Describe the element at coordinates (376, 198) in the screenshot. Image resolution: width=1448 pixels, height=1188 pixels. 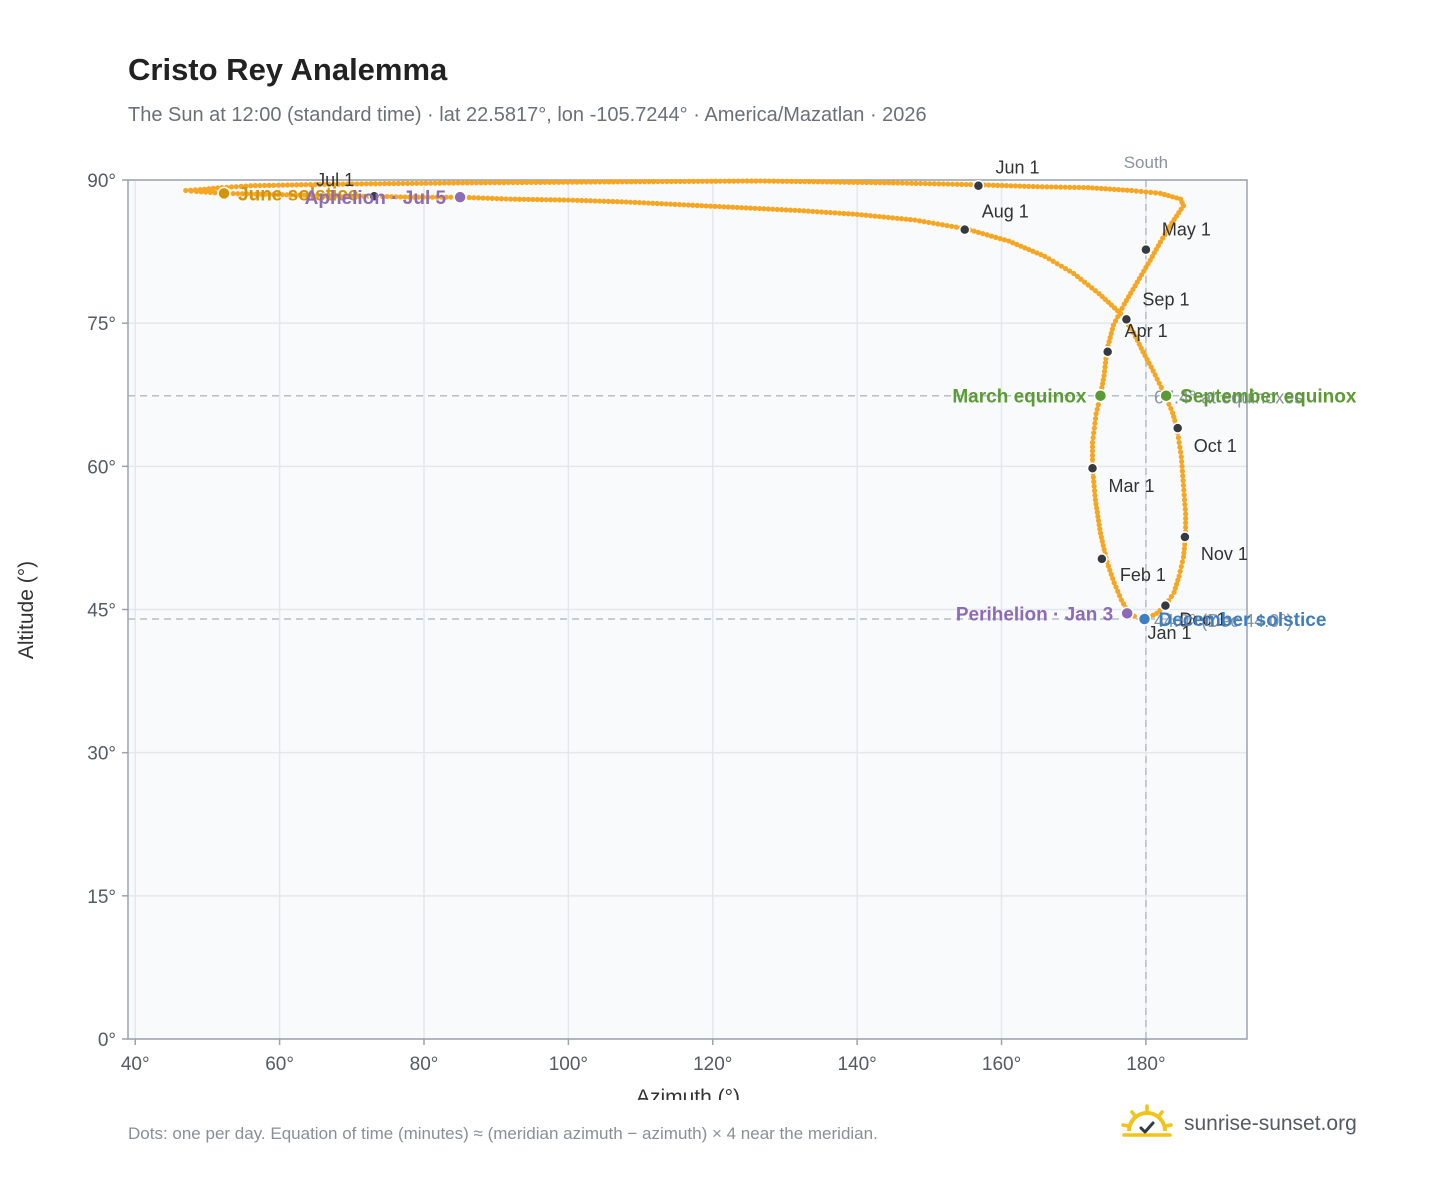
I see `event-label: Aphelion · Jul 5` at that location.